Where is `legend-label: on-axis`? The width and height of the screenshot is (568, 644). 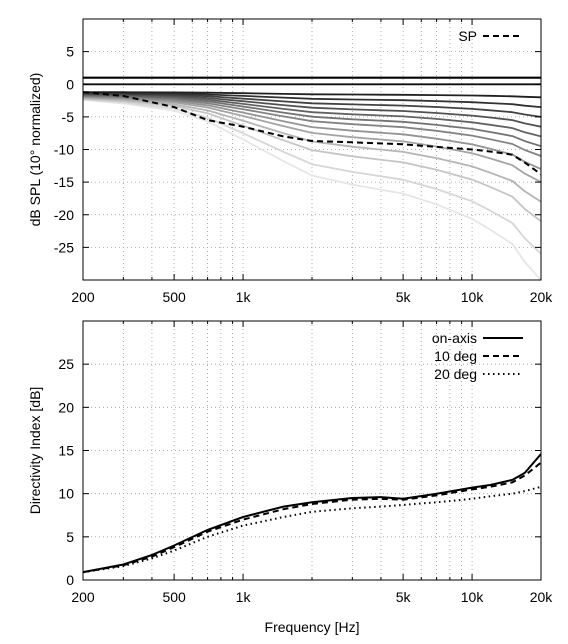 legend-label: on-axis is located at coordinates (454, 338).